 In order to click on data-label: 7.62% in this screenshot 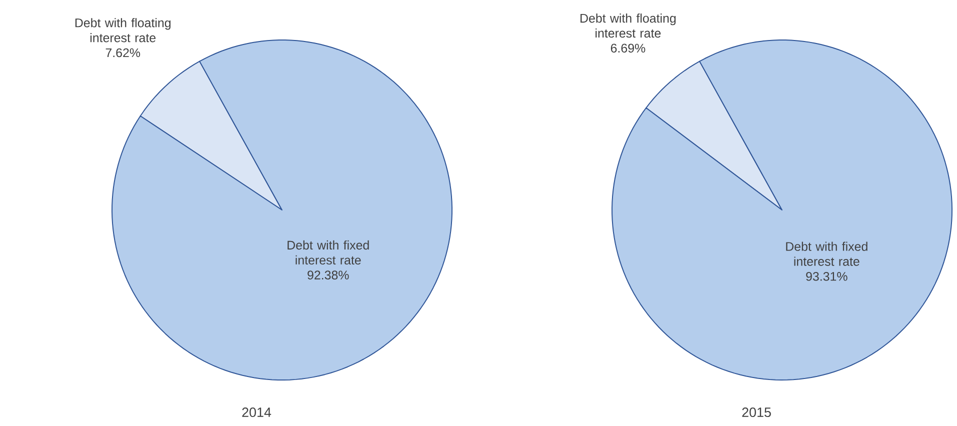, I will do `click(123, 53)`.